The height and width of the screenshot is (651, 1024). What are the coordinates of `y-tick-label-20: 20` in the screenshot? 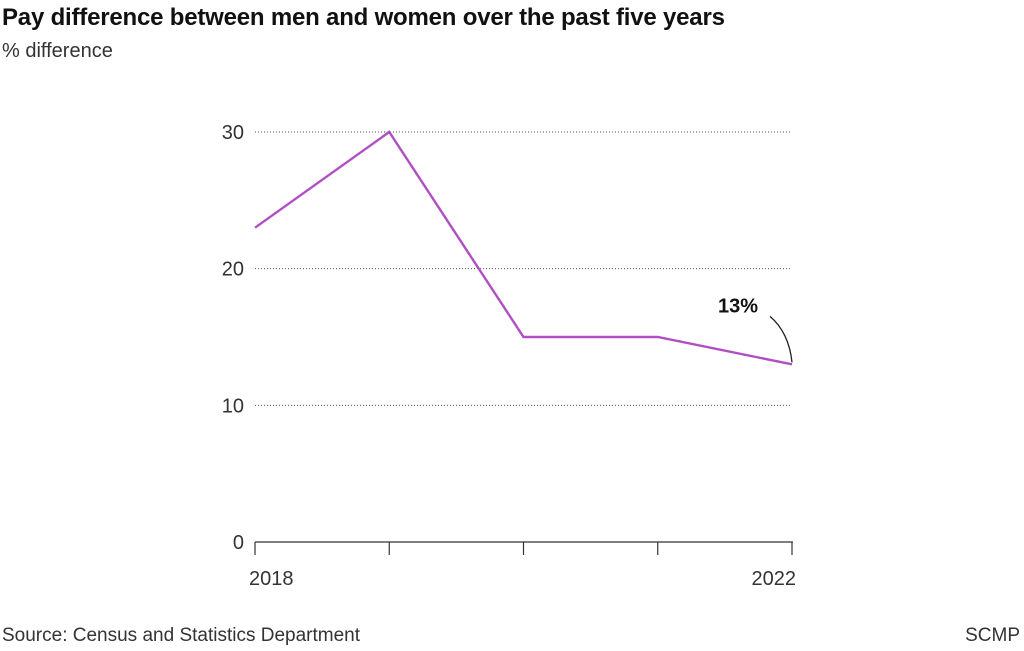 It's located at (233, 270).